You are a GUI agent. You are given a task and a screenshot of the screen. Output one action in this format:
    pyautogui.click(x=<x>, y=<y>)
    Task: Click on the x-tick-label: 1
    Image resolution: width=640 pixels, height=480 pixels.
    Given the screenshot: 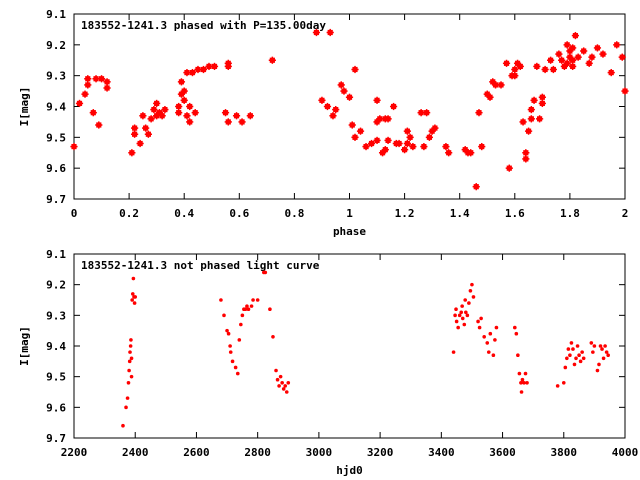 What is the action you would take?
    pyautogui.click(x=349, y=213)
    